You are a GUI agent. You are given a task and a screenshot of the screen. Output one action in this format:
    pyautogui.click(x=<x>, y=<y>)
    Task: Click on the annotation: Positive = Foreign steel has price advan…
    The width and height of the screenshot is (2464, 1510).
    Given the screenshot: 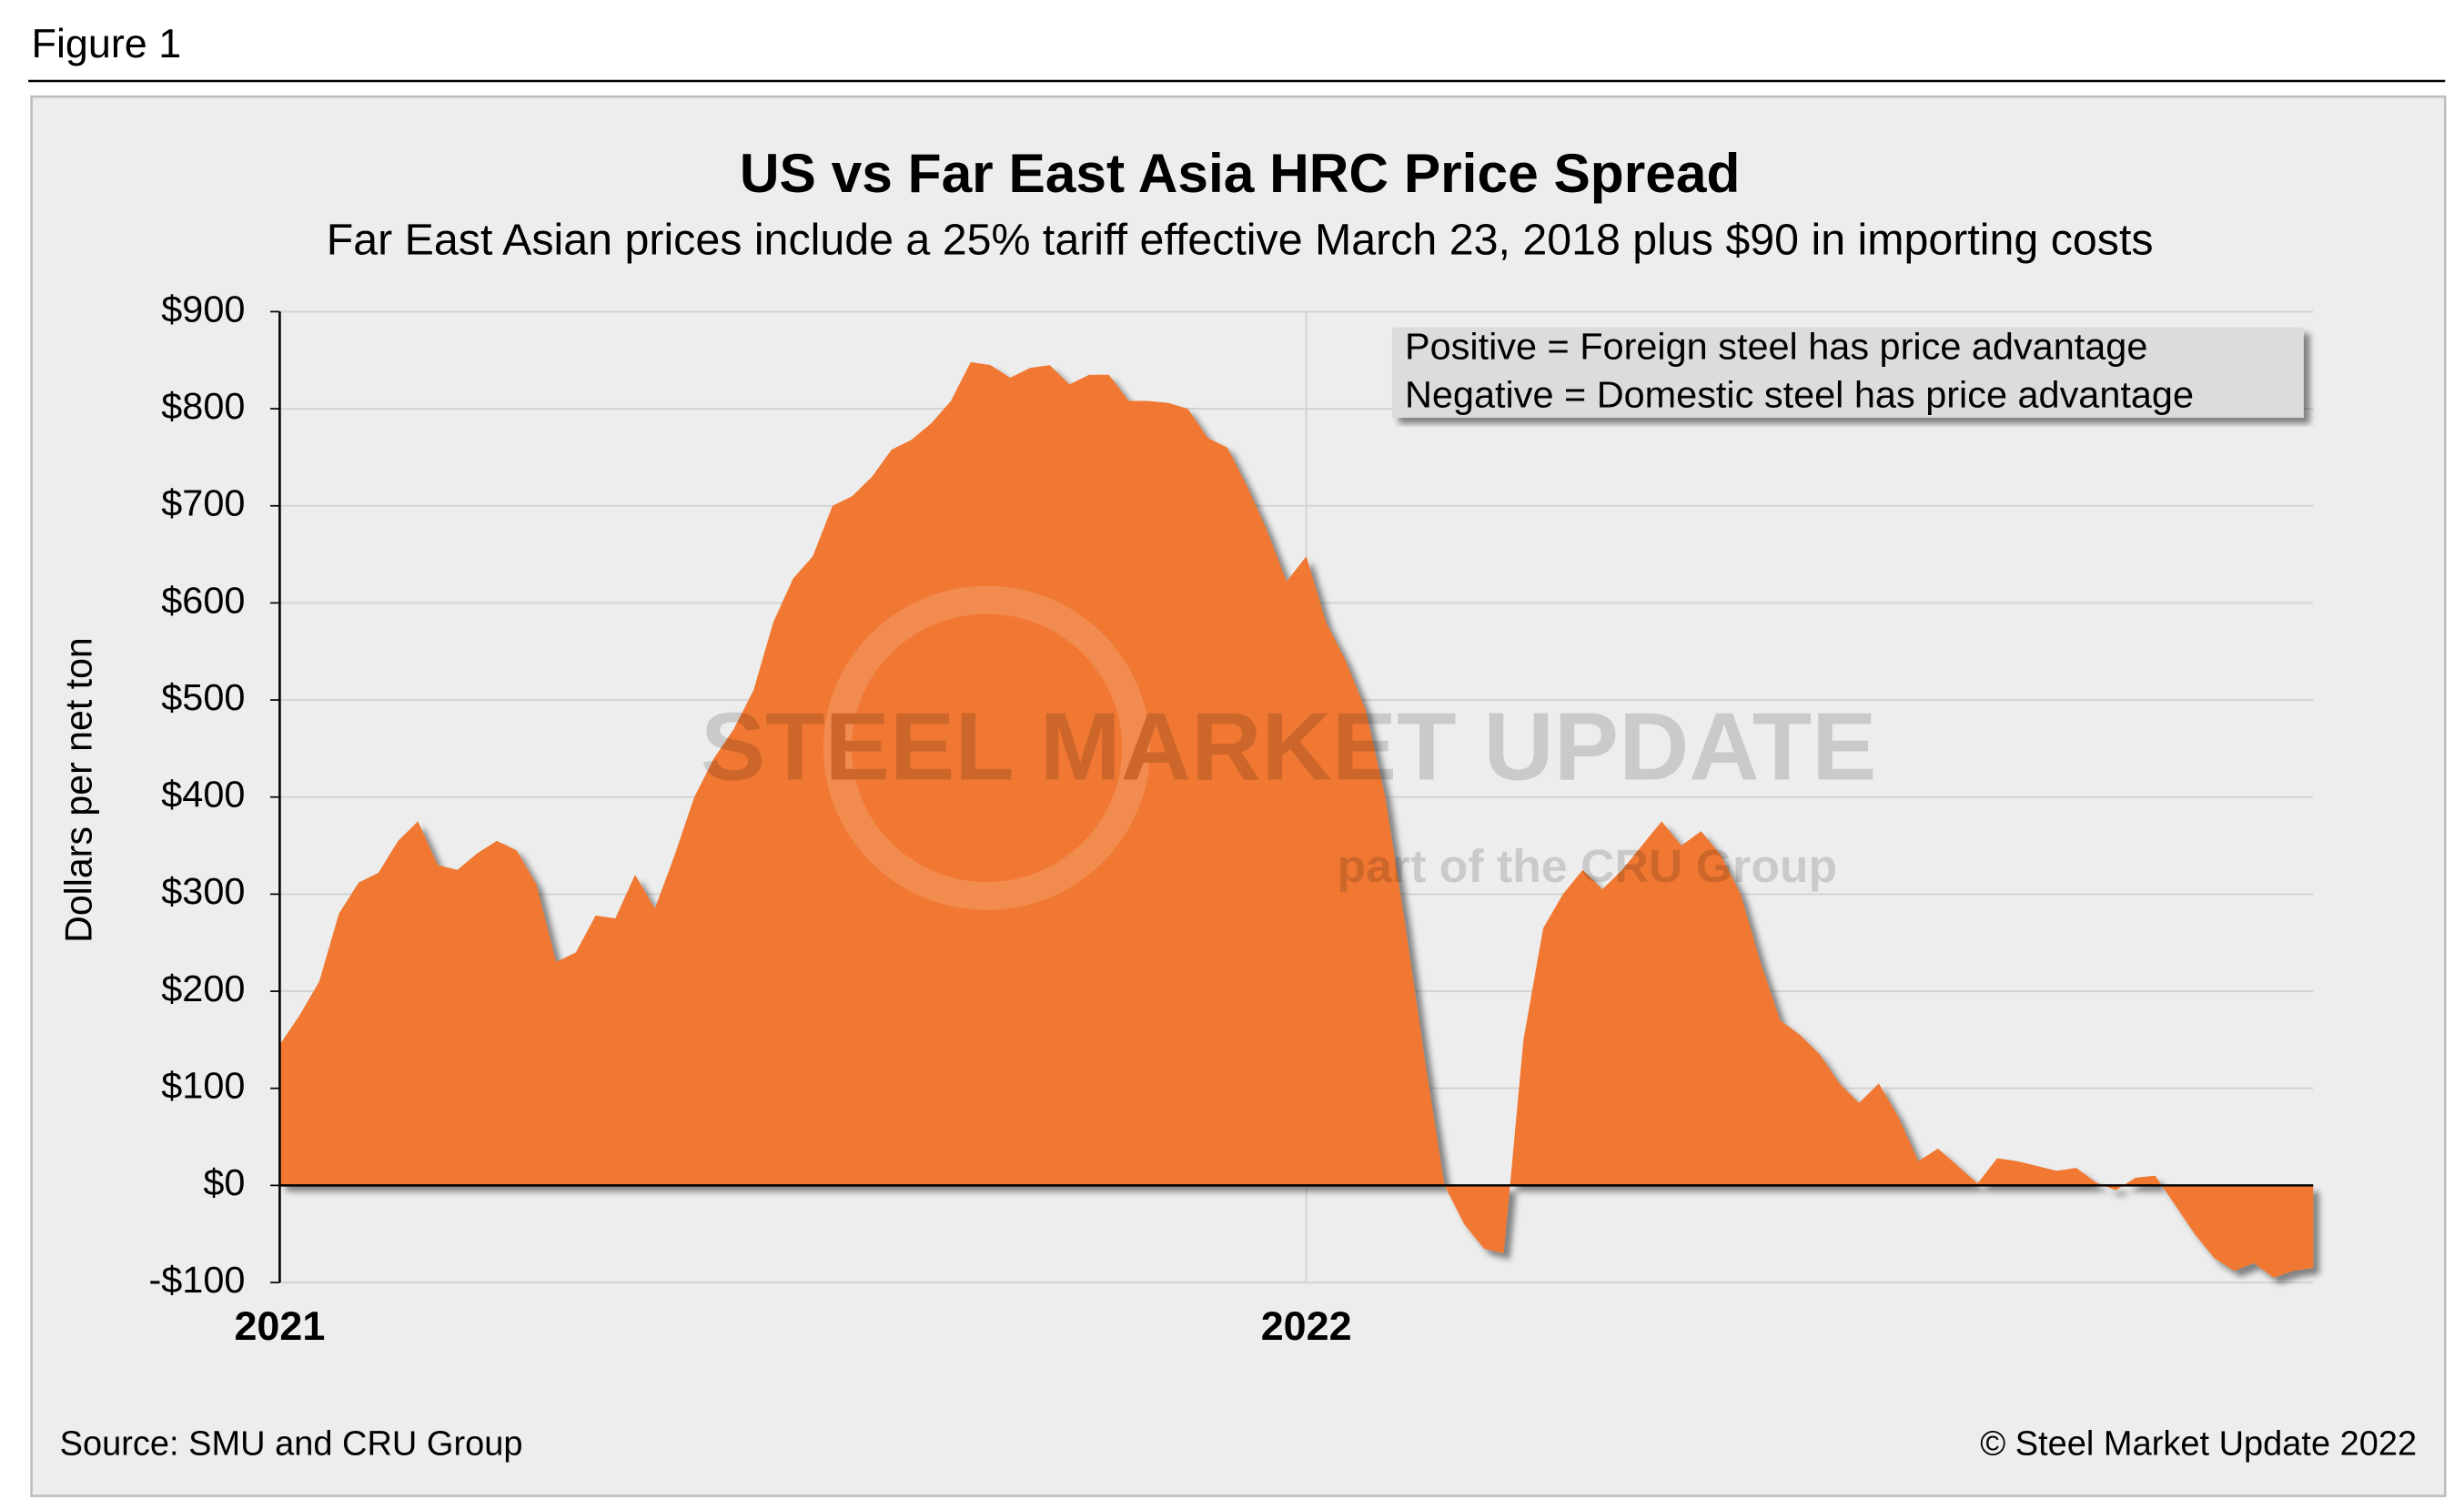 What is the action you would take?
    pyautogui.click(x=1776, y=347)
    